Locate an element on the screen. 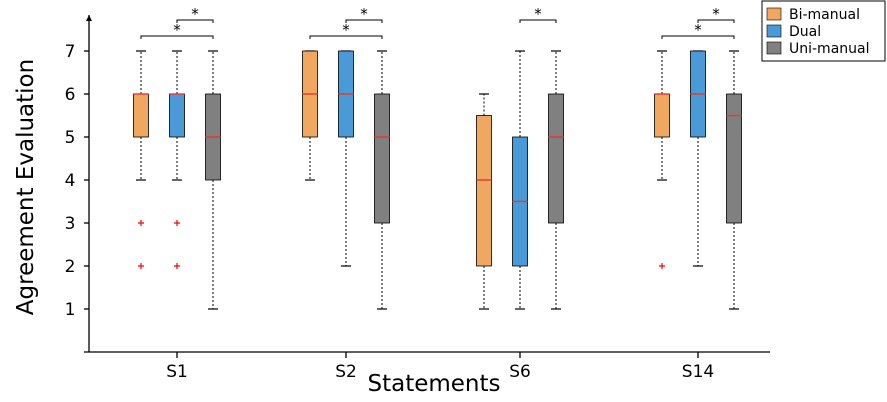  box-dual-s1 is located at coordinates (177, 159).